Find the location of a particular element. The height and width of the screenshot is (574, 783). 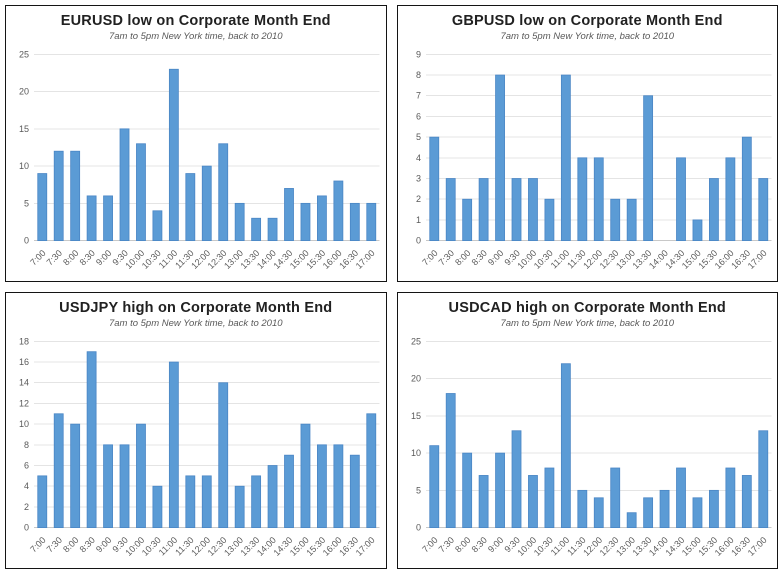

y-tick-label: 0 is located at coordinates (26, 241).